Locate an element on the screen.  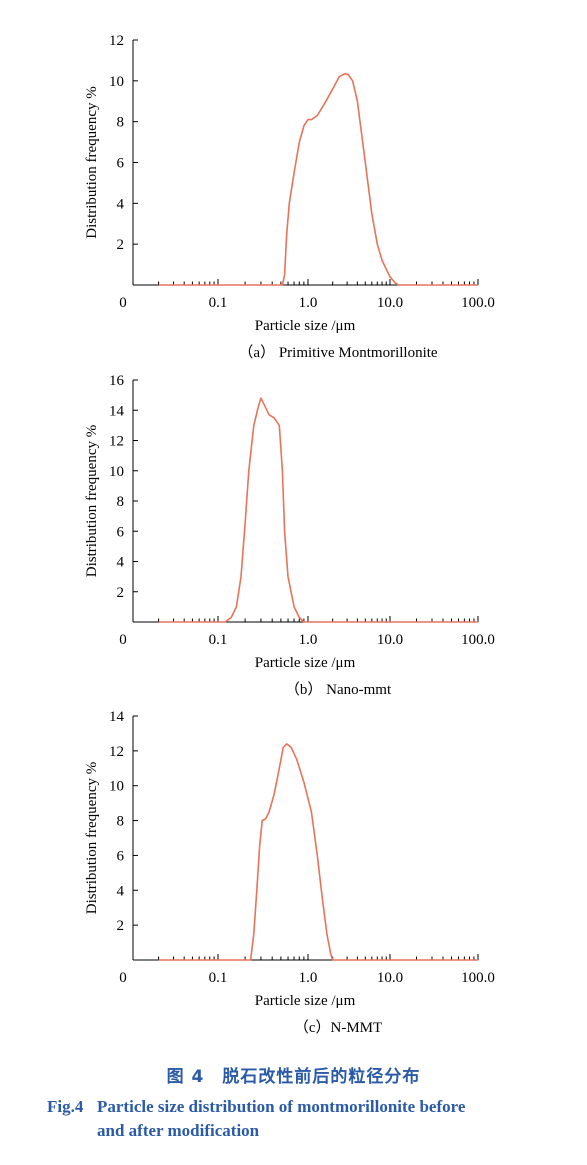
panel-subcaption: （b） Nano-mmt is located at coordinates (338, 689).